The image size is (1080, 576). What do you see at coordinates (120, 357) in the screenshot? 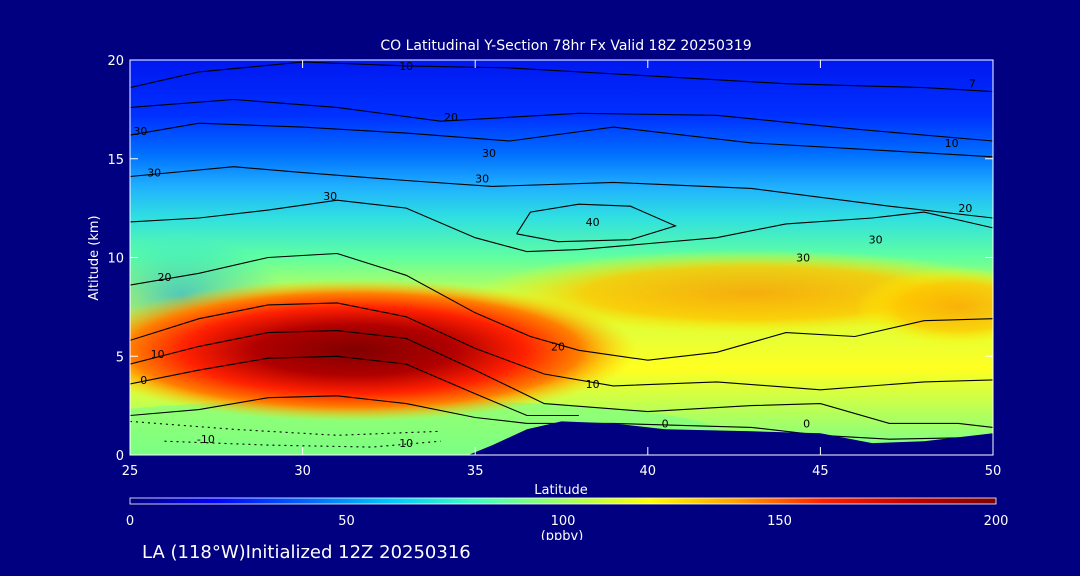
I see `y-tick-label: 5` at bounding box center [120, 357].